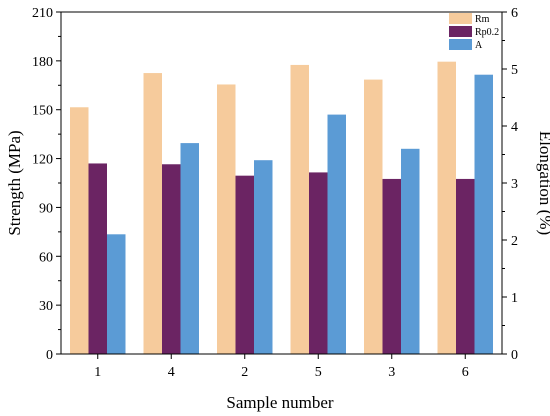  Describe the element at coordinates (479, 45) in the screenshot. I see `legend-label-A: A` at that location.